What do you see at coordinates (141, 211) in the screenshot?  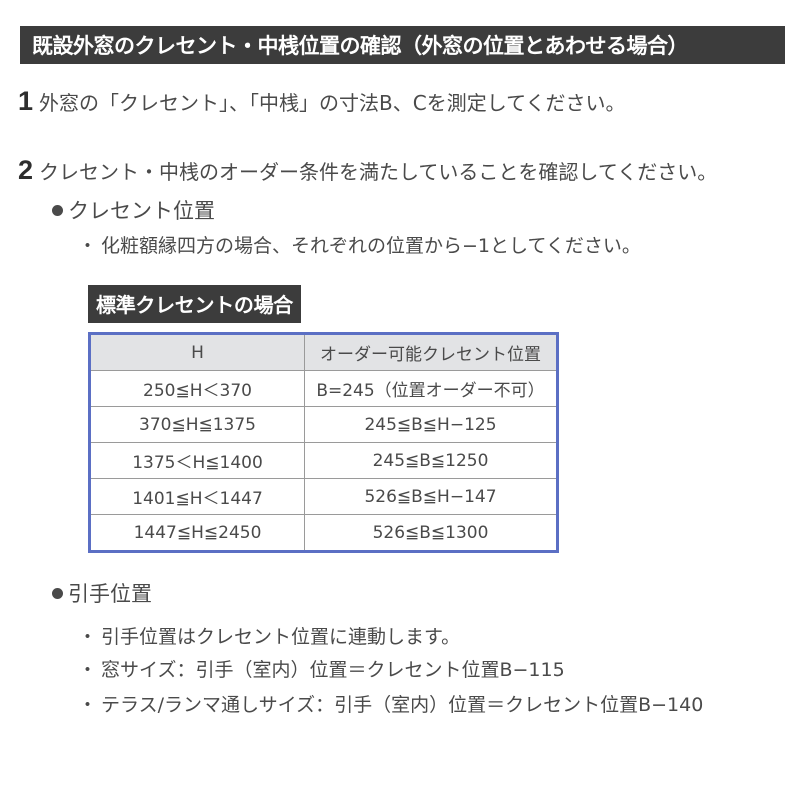 I see `bullet-label: クレセント位置` at bounding box center [141, 211].